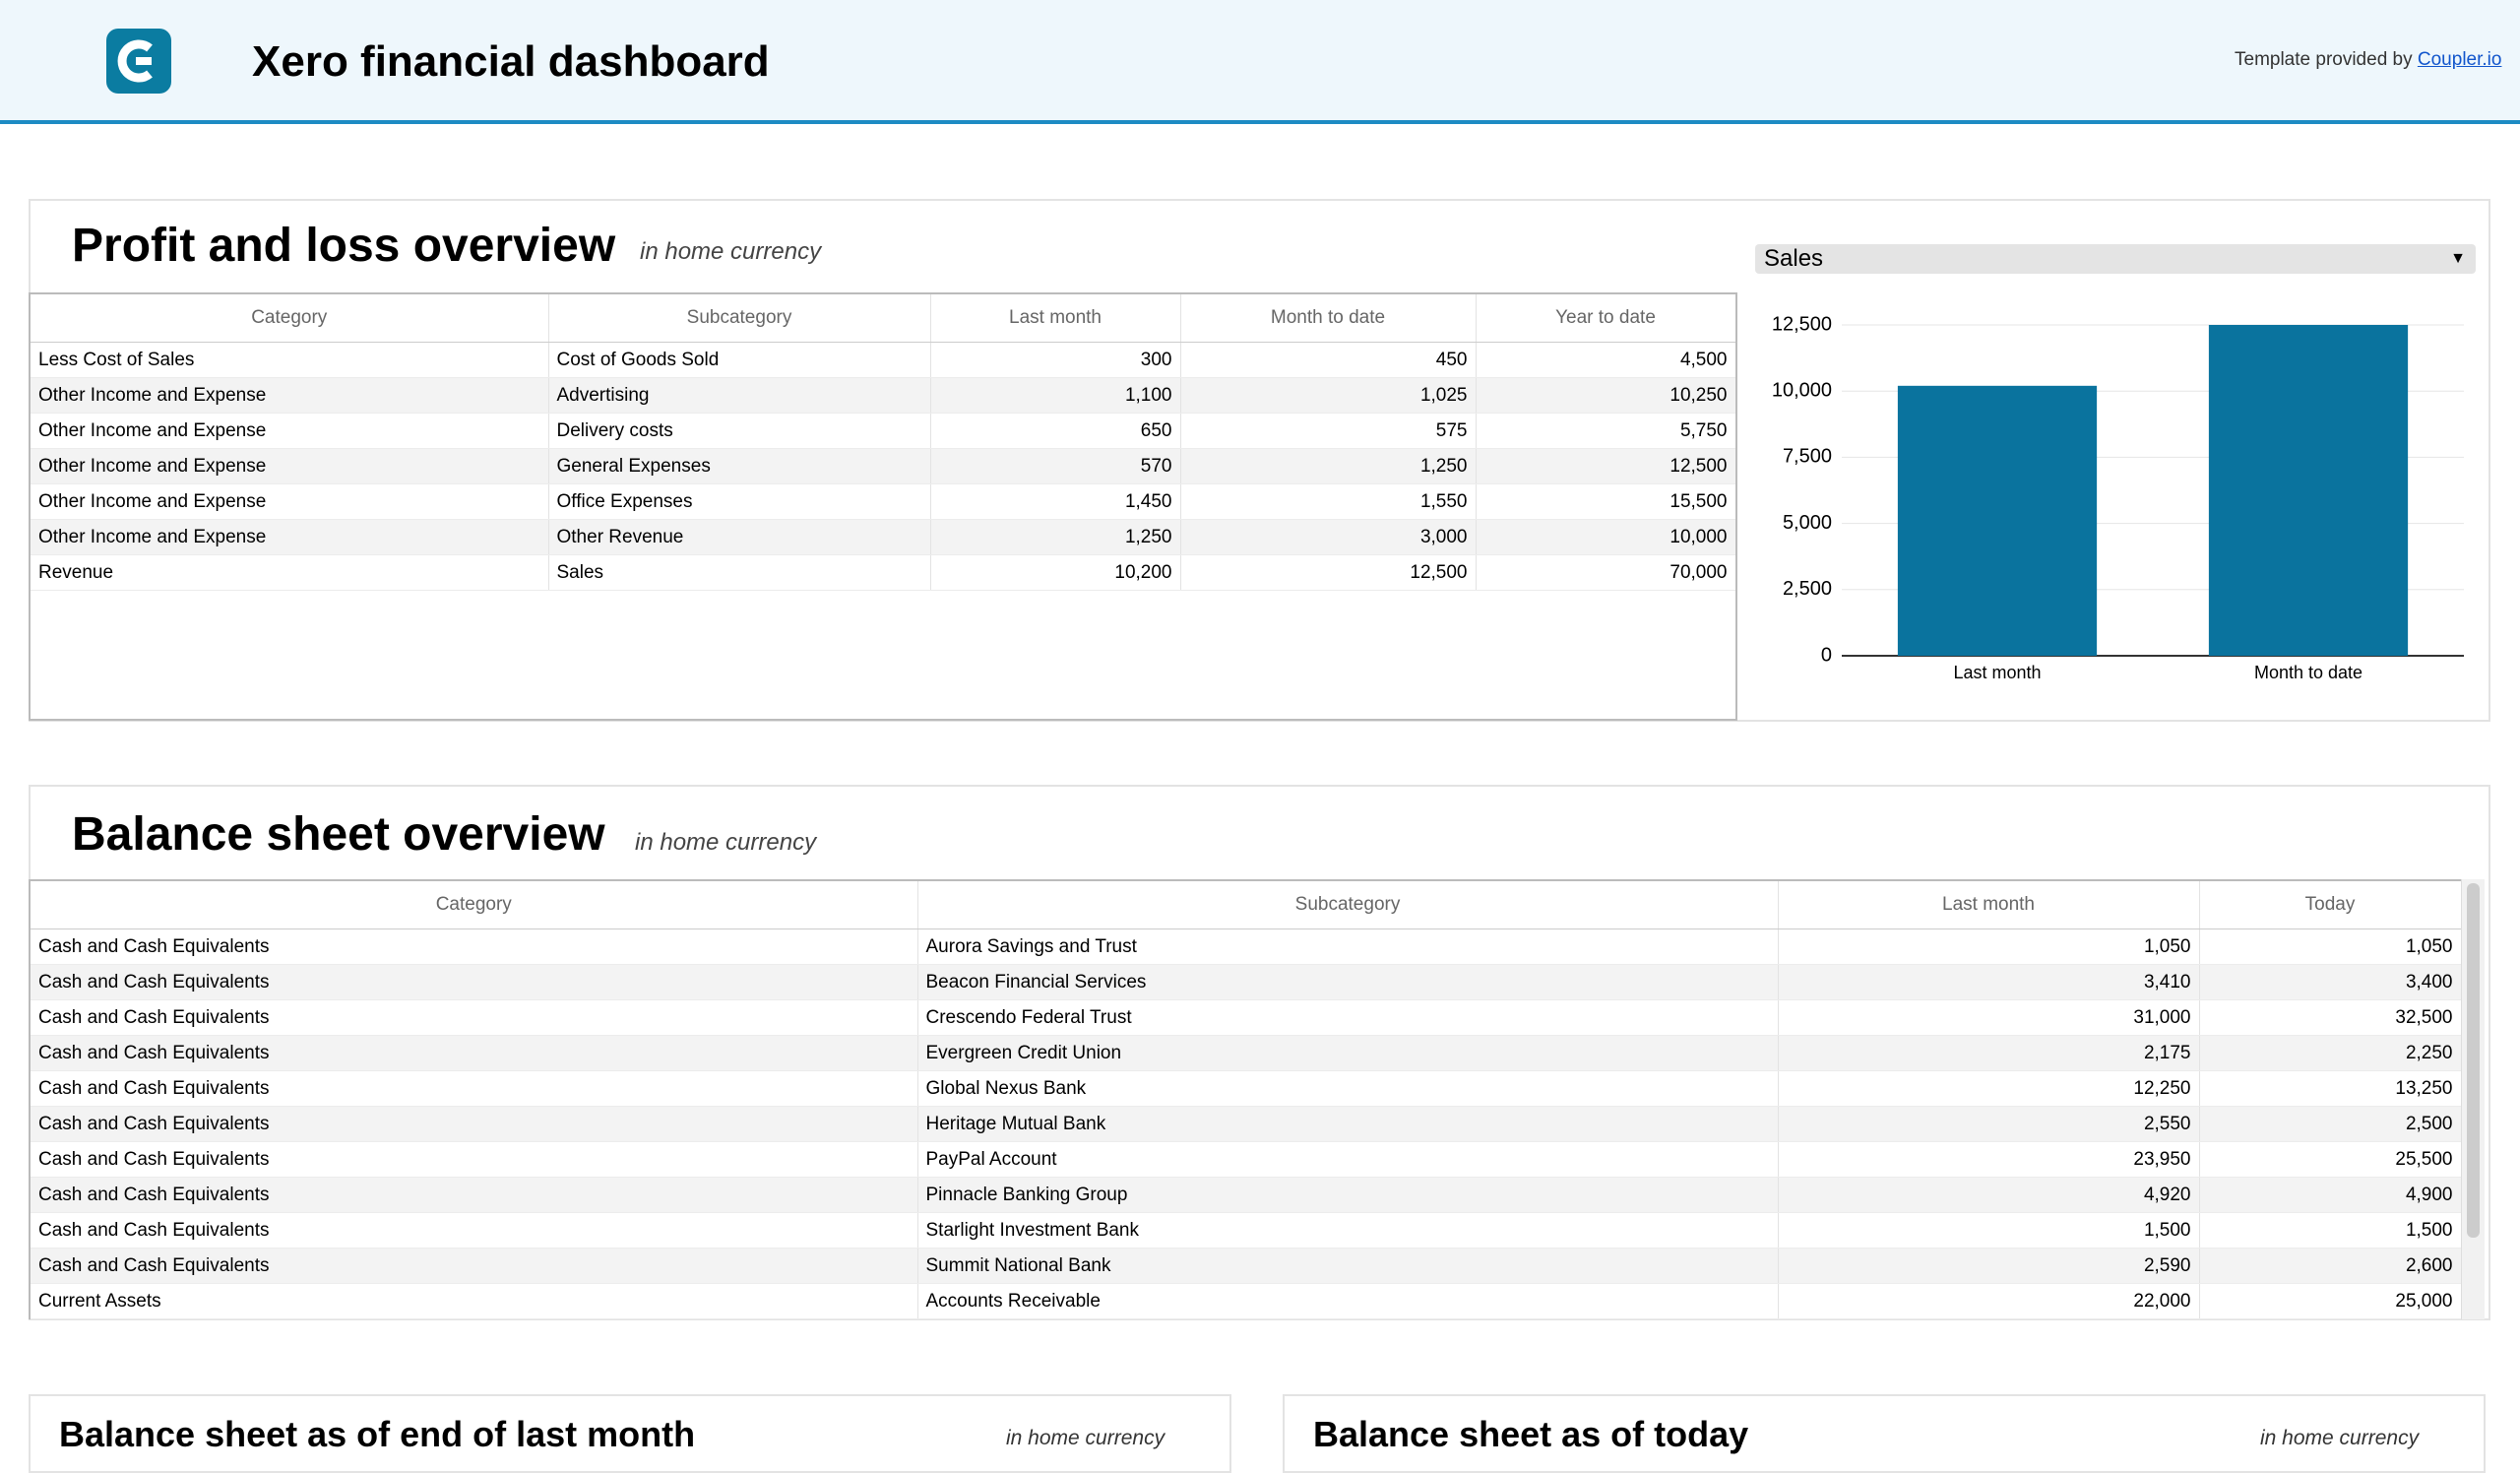  What do you see at coordinates (739, 466) in the screenshot?
I see `table-cell: General Expenses` at bounding box center [739, 466].